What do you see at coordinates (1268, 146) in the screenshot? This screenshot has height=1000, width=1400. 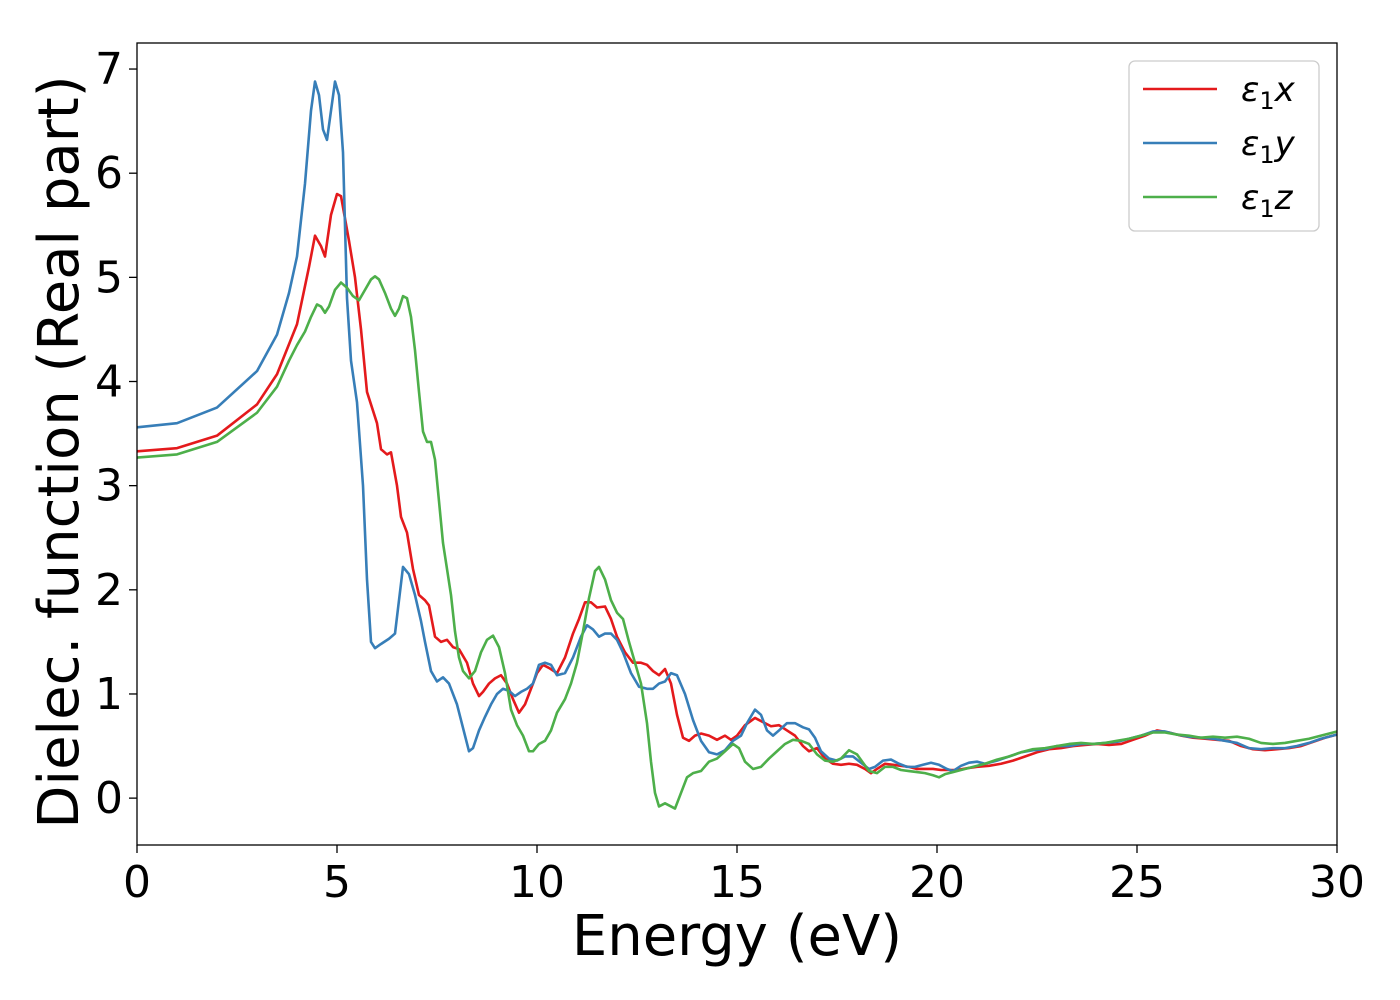 I see `legend-label: ε1y` at bounding box center [1268, 146].